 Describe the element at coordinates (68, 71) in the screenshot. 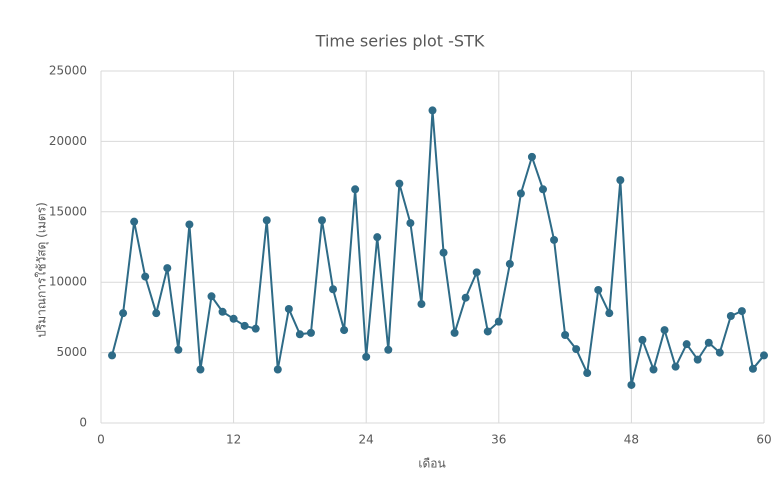

I see `y-tick-label: 25000` at that location.